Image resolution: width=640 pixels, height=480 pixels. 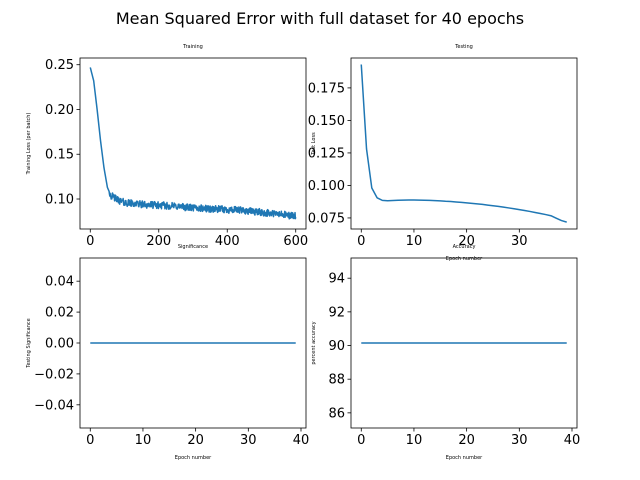 What do you see at coordinates (466, 241) in the screenshot?
I see `testing-xtick-label: 20` at bounding box center [466, 241].